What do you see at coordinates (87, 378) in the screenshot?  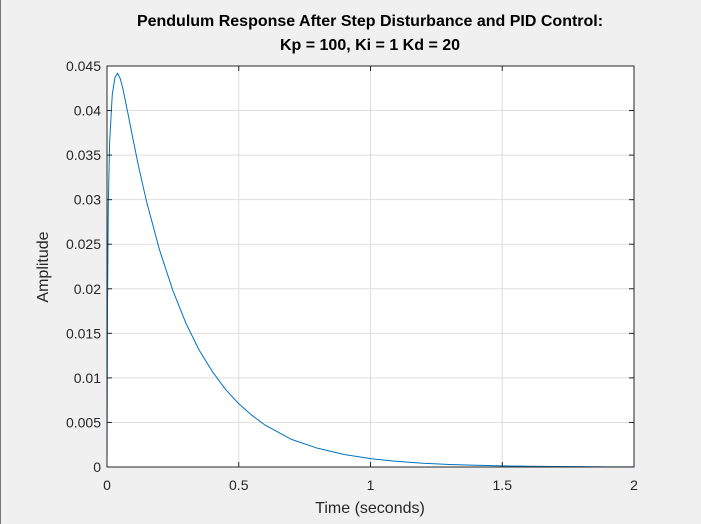 I see `y-tick-label: 0.01` at bounding box center [87, 378].